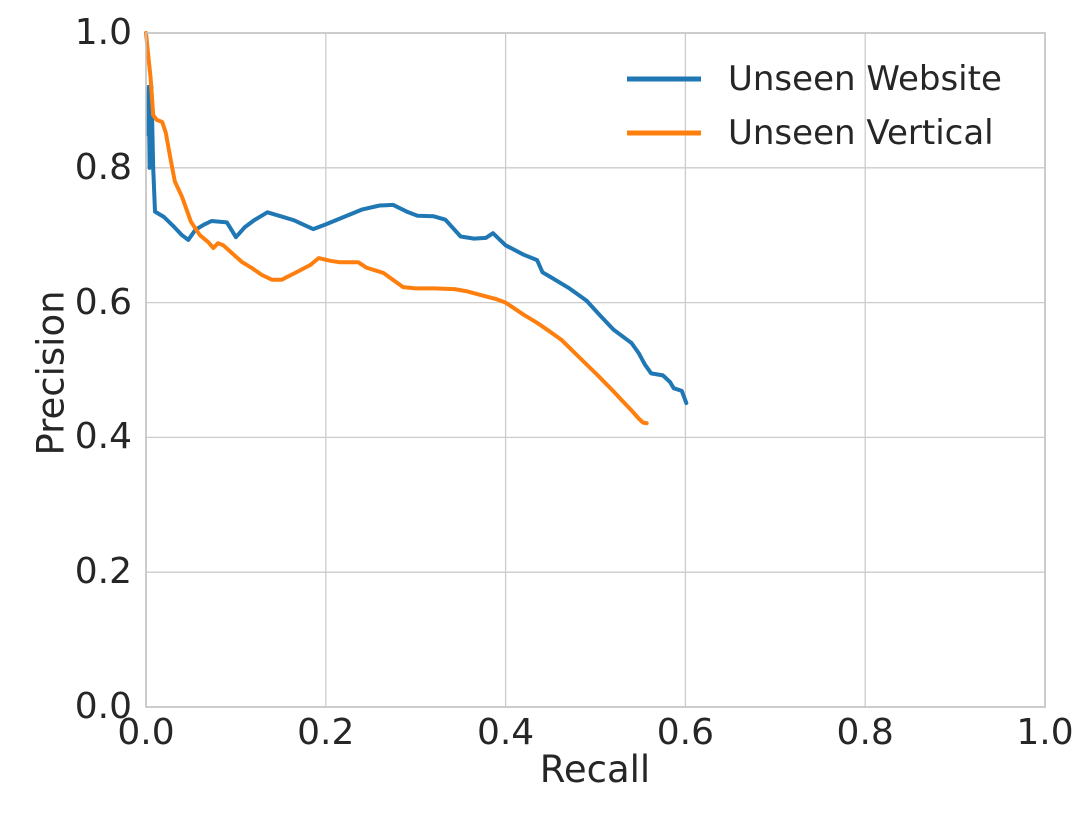 The width and height of the screenshot is (1090, 822). Describe the element at coordinates (51, 373) in the screenshot. I see `y-axis-label: Precision` at that location.